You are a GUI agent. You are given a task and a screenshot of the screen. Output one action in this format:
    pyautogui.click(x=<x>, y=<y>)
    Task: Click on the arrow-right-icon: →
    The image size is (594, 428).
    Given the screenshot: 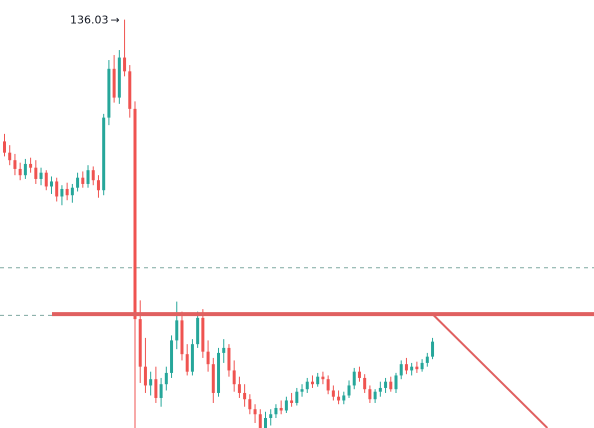 What is the action you would take?
    pyautogui.click(x=115, y=20)
    